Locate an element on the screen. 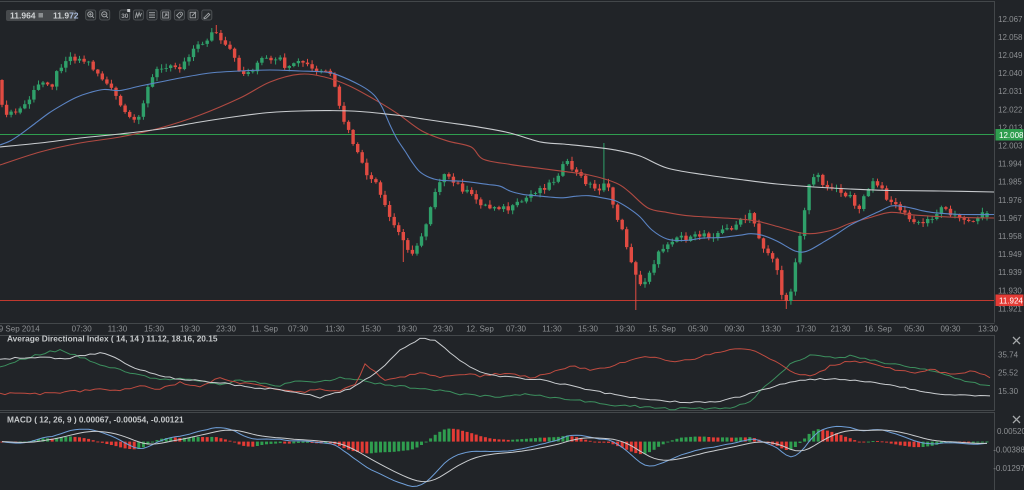 The width and height of the screenshot is (1024, 490). svg-text: 11.976 is located at coordinates (1010, 200).